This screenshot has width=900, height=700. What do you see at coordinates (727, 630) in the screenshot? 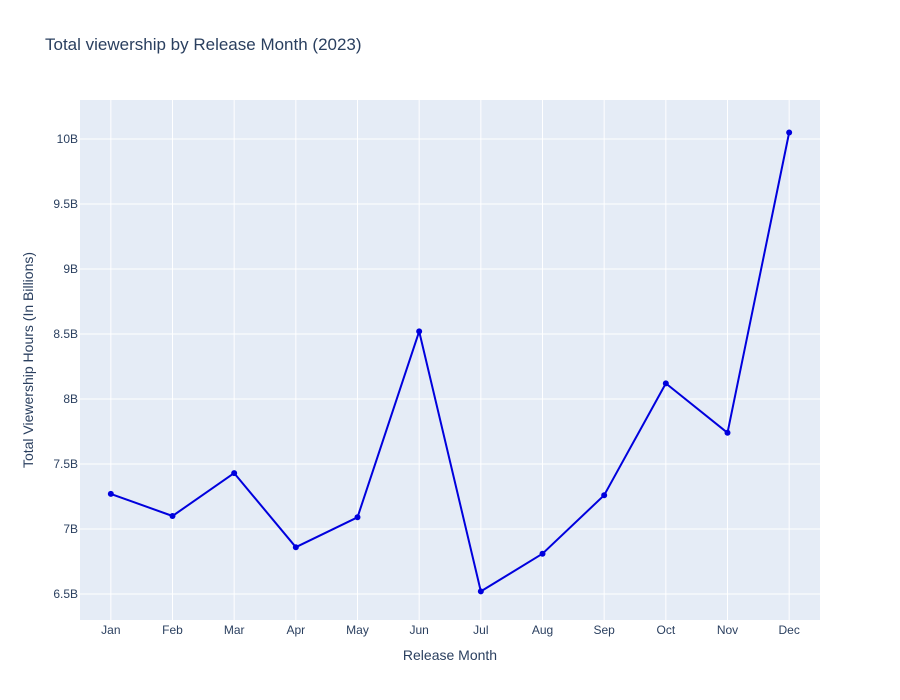
I see `x-tick-label: Nov` at bounding box center [727, 630].